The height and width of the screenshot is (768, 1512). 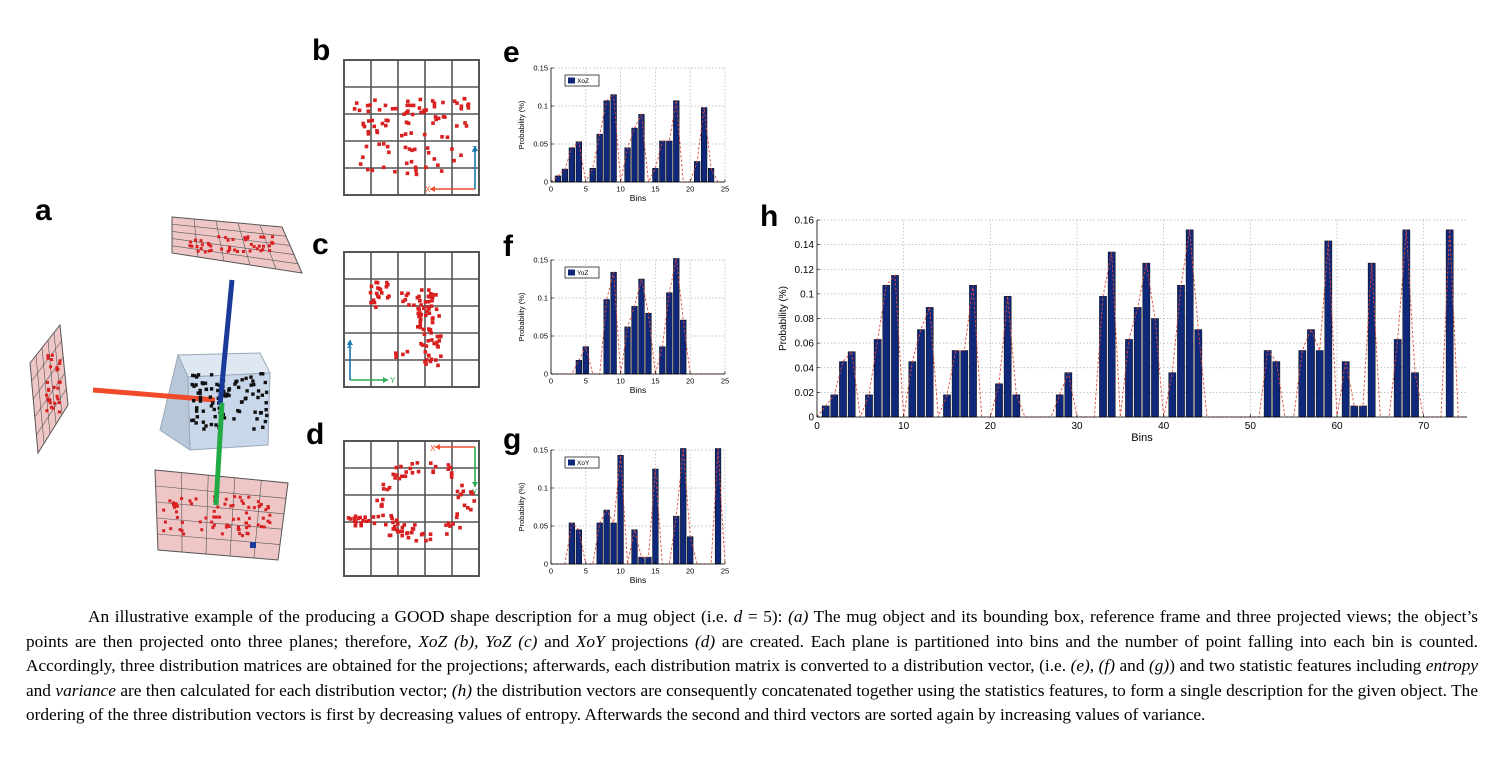 I want to click on caption-italic: d, so click(x=738, y=616).